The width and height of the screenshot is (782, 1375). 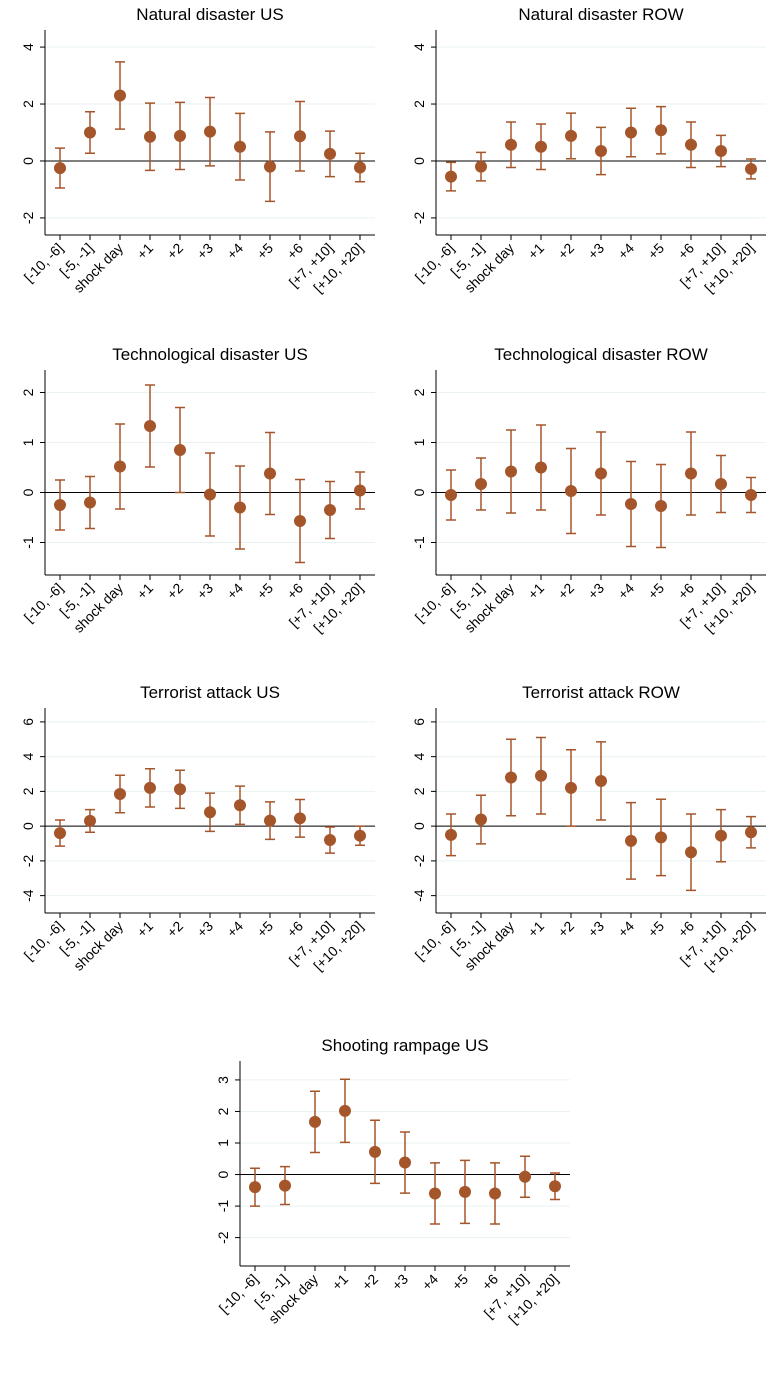 I want to click on y-tick-label: 3, so click(x=223, y=1080).